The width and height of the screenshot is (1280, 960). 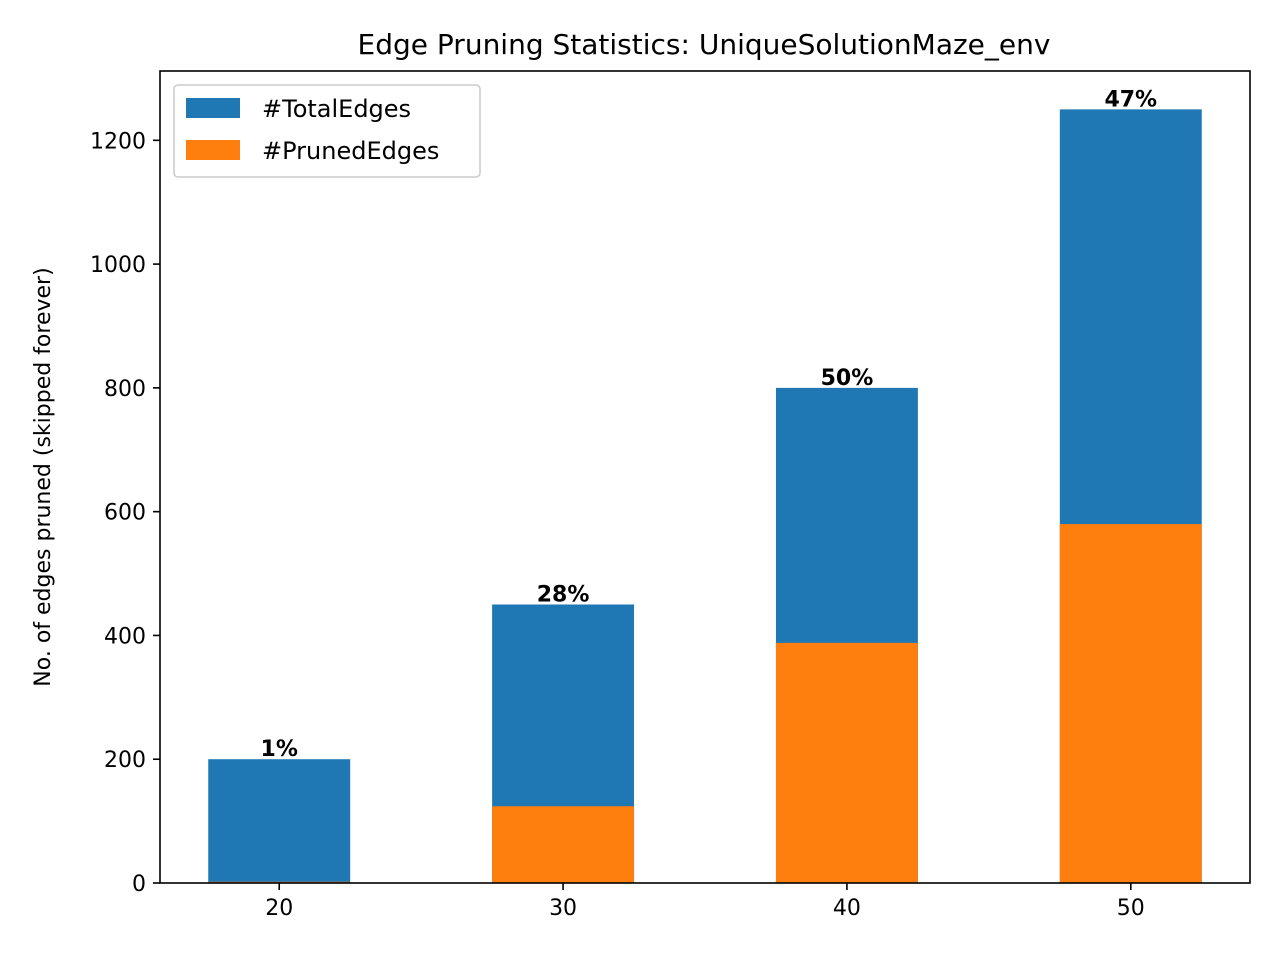 I want to click on legend-label-total-edges: #TotalEdges, so click(x=336, y=109).